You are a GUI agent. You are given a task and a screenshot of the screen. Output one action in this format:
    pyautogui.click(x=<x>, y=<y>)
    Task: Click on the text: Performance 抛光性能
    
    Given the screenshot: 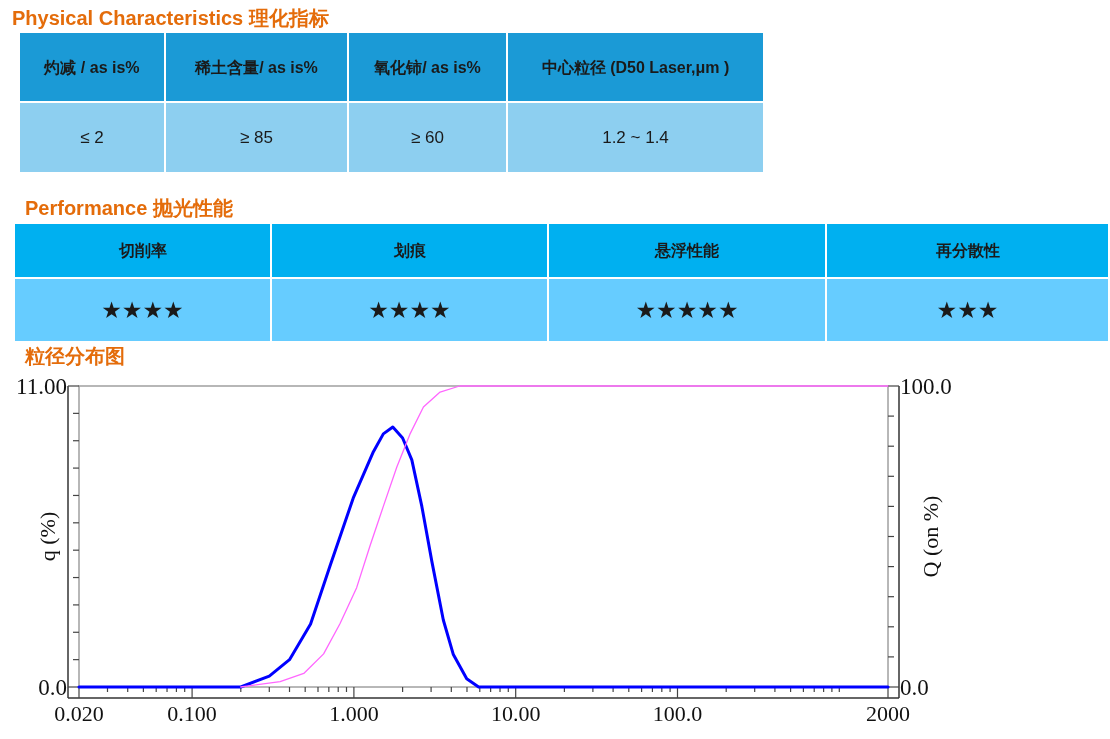 What is the action you would take?
    pyautogui.click(x=129, y=208)
    